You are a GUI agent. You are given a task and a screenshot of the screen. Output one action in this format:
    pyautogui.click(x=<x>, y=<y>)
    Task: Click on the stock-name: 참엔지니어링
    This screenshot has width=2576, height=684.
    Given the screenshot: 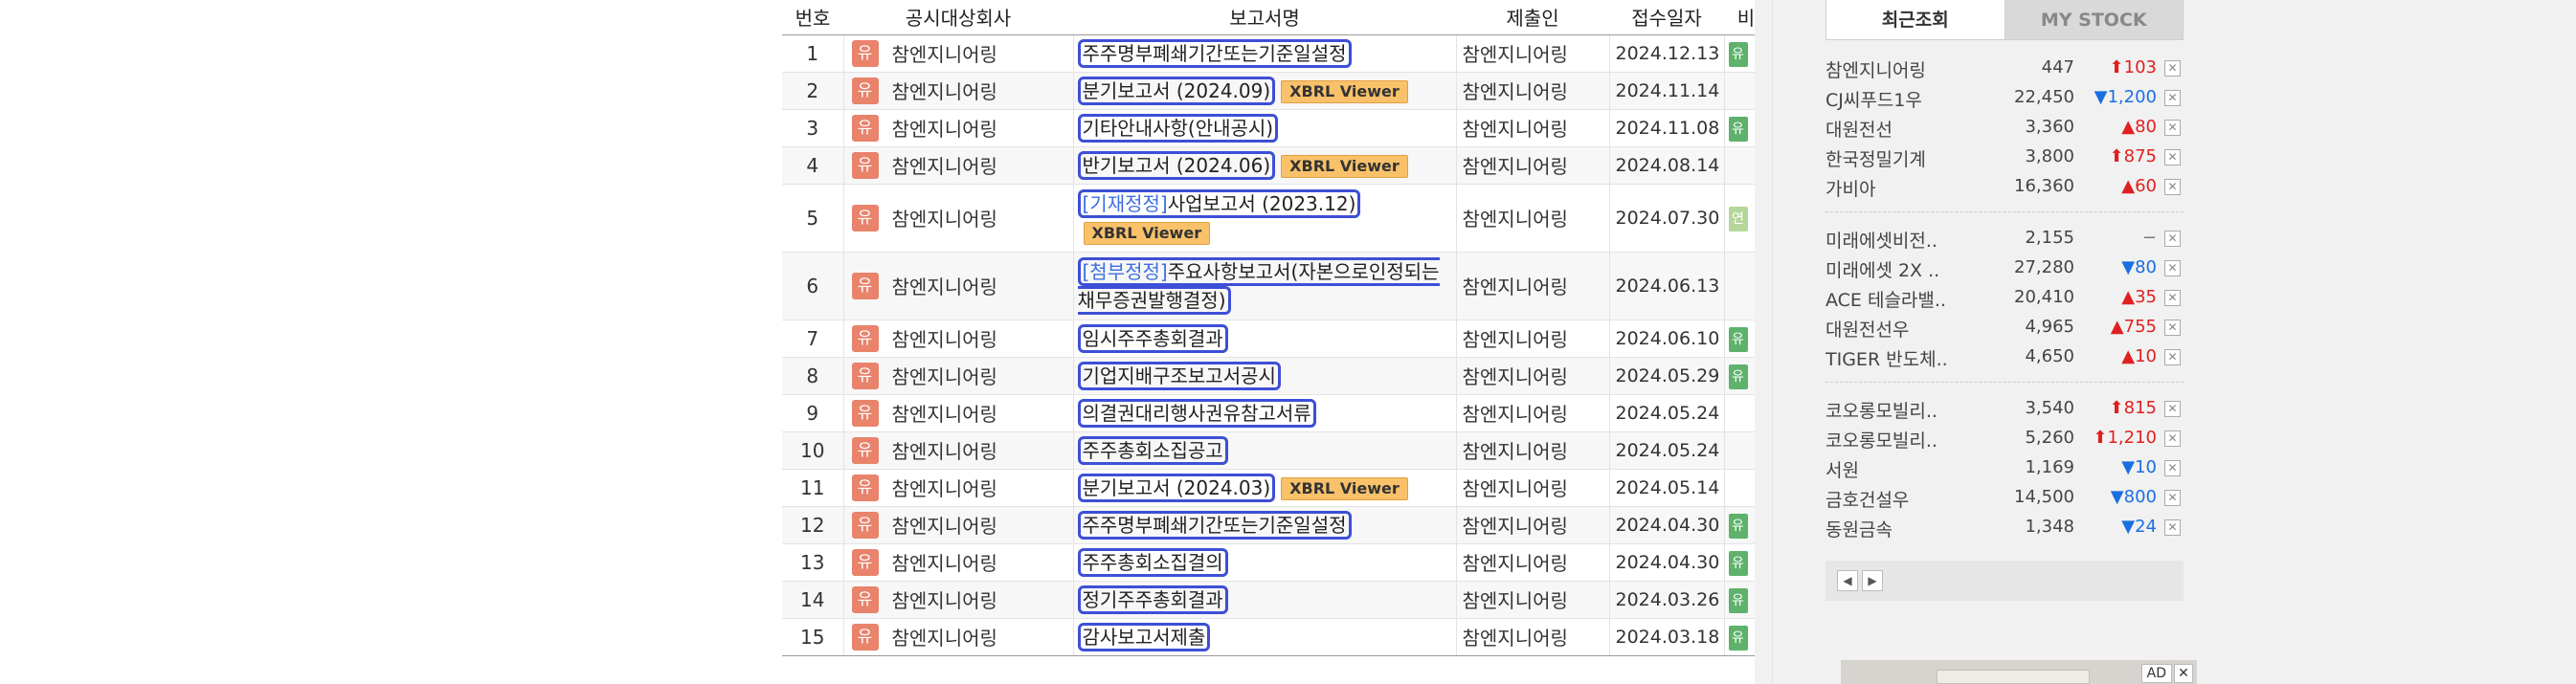 What is the action you would take?
    pyautogui.click(x=1876, y=70)
    